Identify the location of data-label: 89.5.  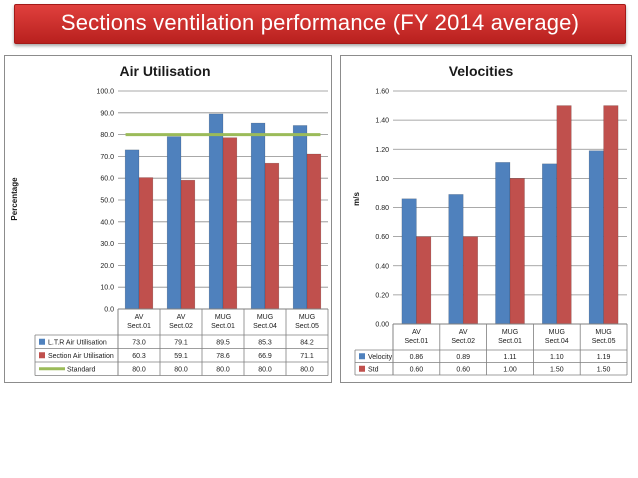
(223, 342).